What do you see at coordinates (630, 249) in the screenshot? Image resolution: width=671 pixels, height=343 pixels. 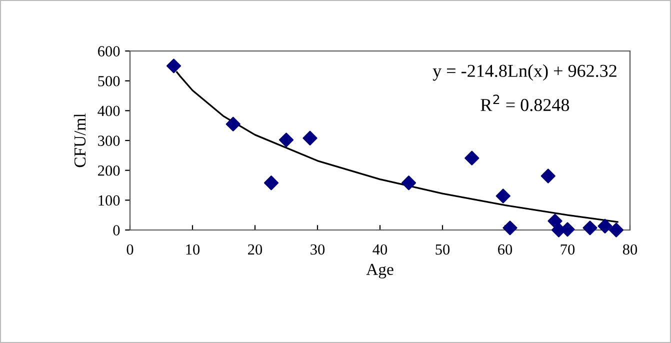 I see `x-tick-label: 80` at bounding box center [630, 249].